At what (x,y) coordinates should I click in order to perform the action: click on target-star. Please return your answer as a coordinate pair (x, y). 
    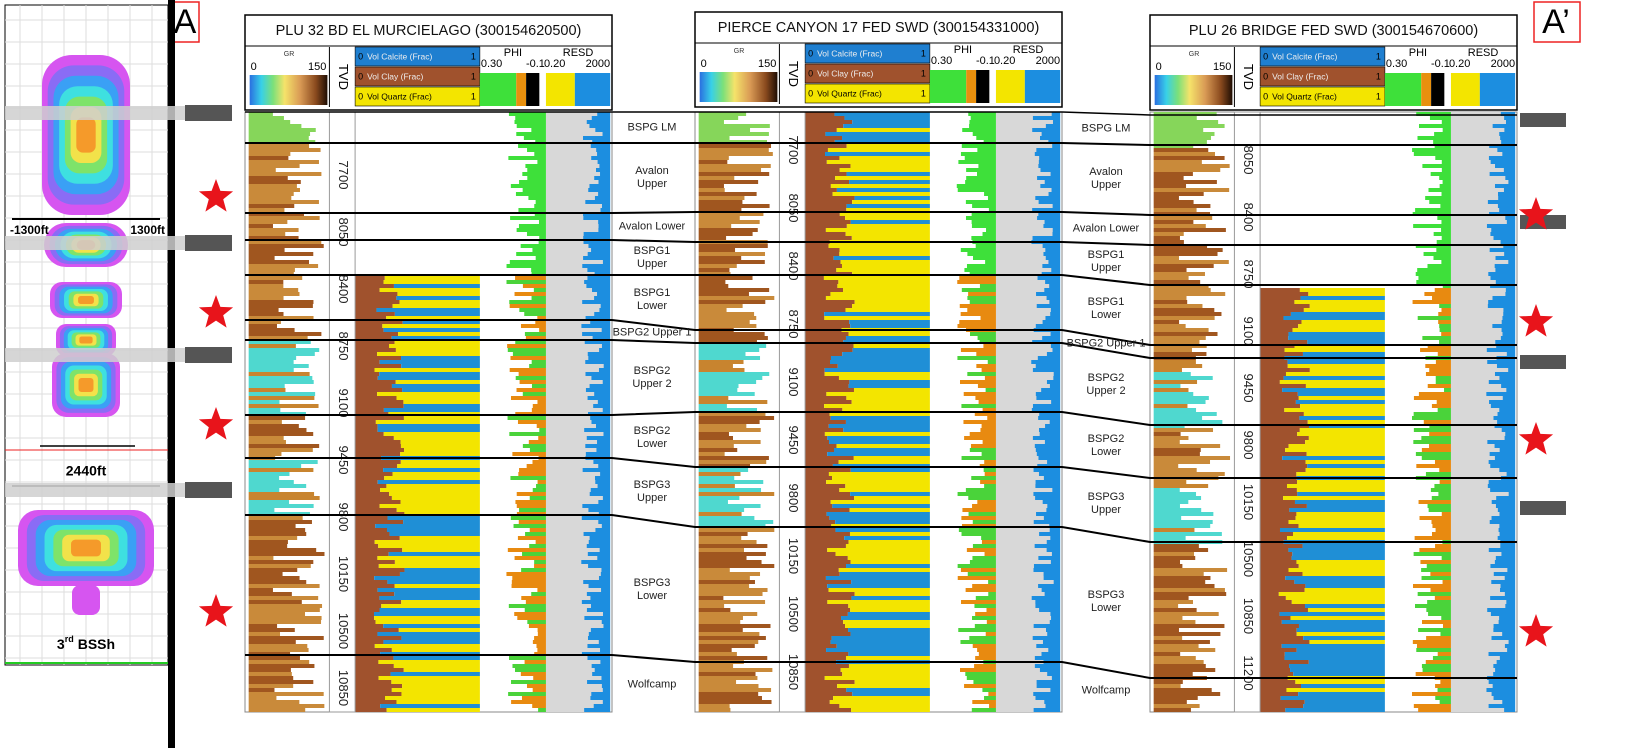
    Looking at the image, I should click on (216, 610).